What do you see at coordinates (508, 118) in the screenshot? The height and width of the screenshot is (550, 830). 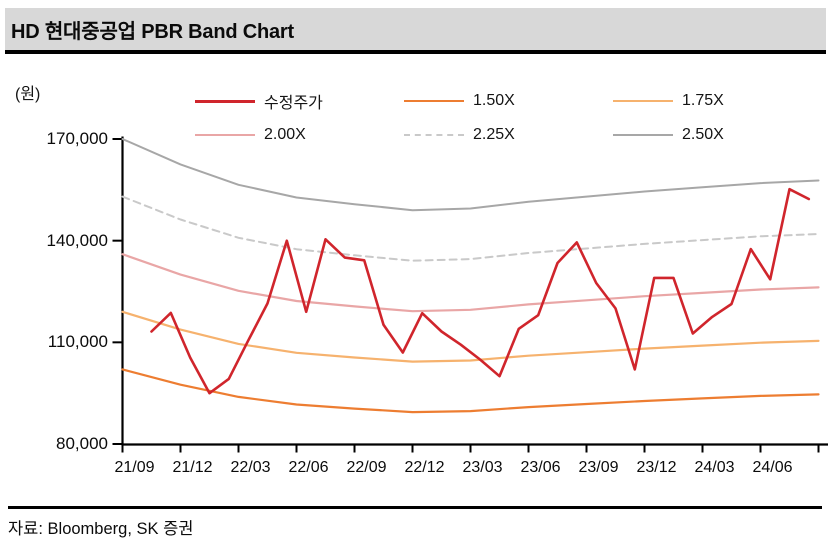 I see `chart-legend: 수정주가 1.50X 1.75X 2.00X 2.25X 2.50X` at bounding box center [508, 118].